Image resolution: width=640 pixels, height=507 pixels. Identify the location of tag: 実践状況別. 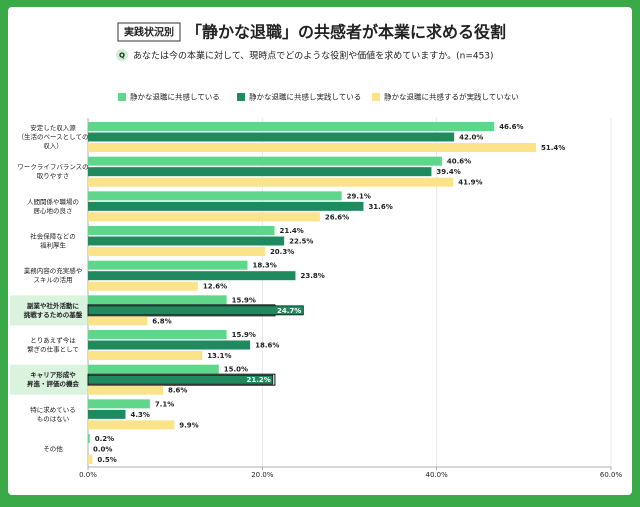
(149, 32).